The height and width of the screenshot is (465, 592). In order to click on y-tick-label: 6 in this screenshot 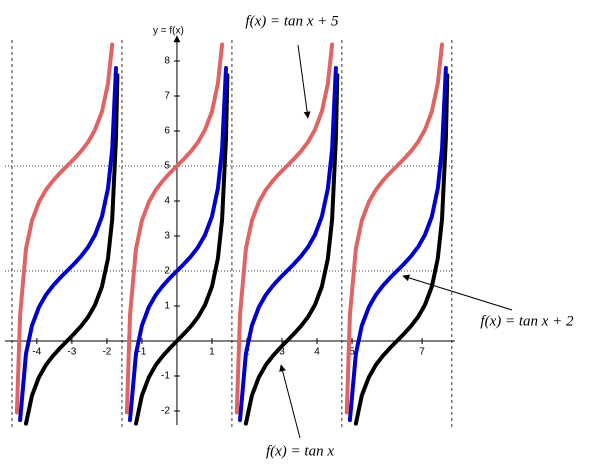, I will do `click(167, 131)`.